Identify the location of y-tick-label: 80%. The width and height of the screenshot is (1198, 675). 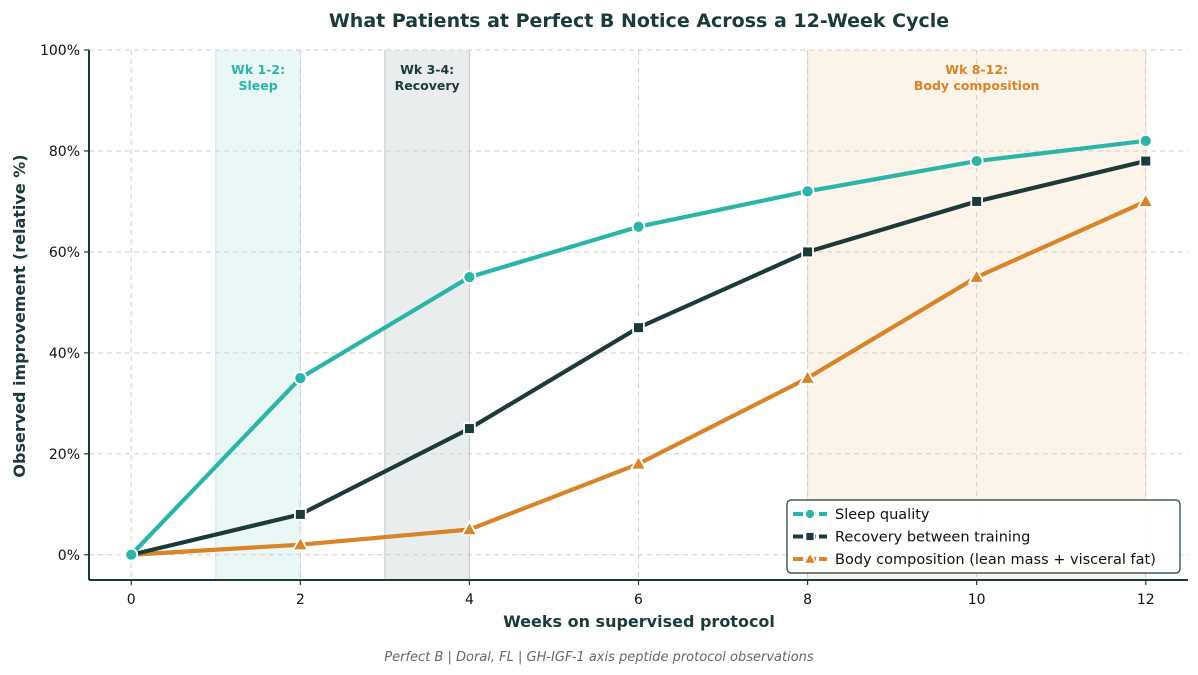
(64, 152).